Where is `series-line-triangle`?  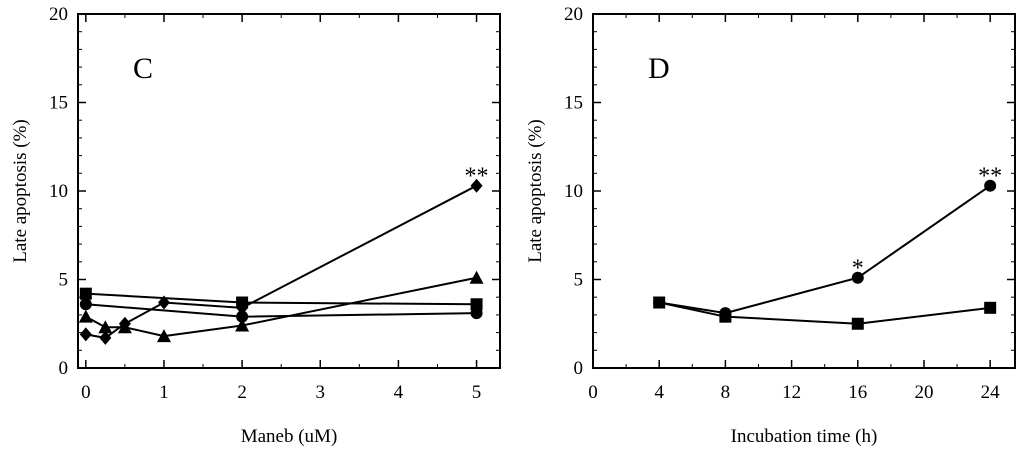
series-line-triangle is located at coordinates (281, 307).